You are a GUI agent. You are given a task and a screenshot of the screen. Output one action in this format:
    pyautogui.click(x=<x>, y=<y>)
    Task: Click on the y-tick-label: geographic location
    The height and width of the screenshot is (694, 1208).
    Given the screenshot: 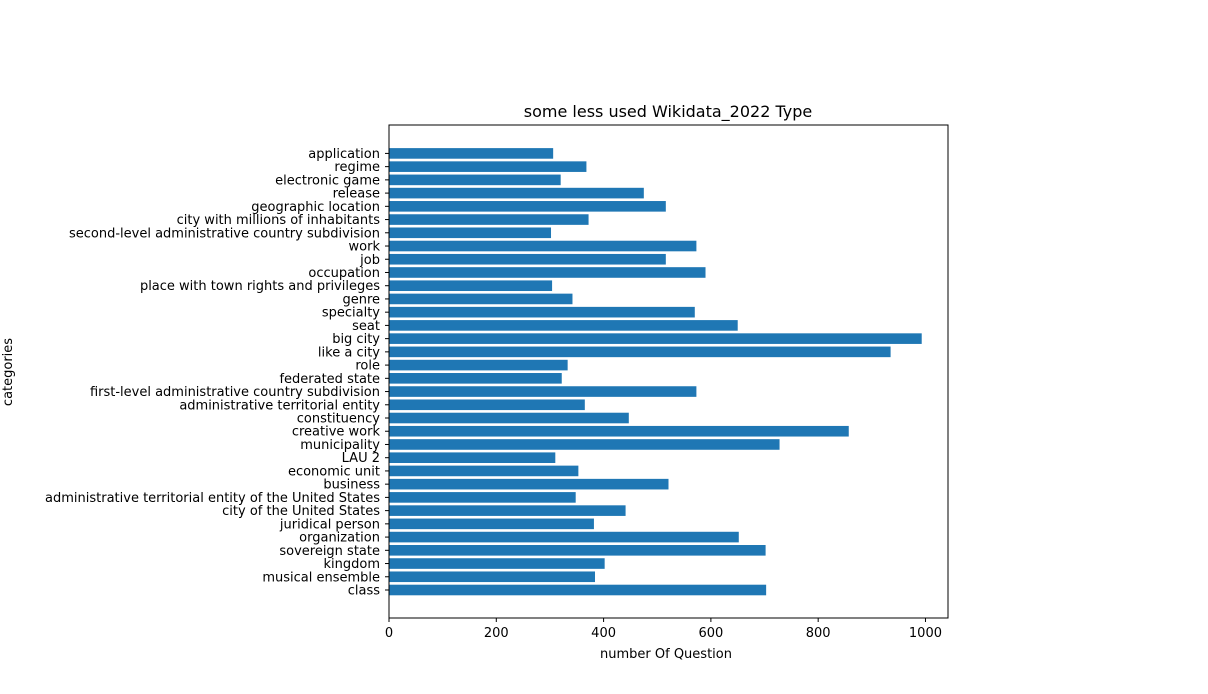 What is the action you would take?
    pyautogui.click(x=315, y=207)
    